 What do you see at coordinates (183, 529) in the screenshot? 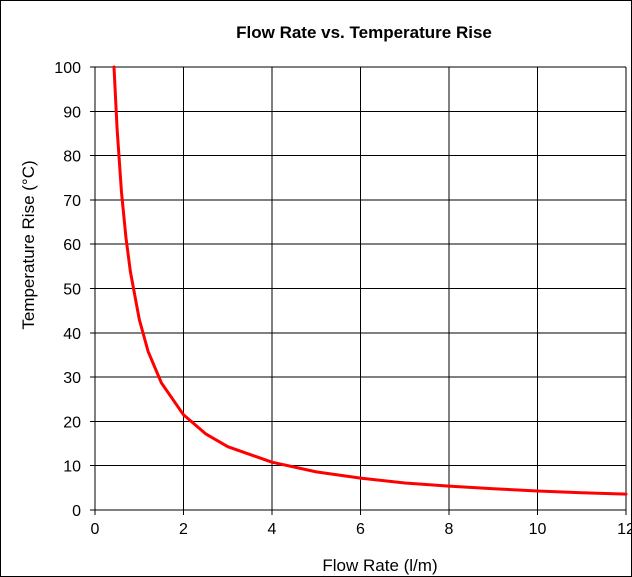
I see `x-tick-label: 2` at bounding box center [183, 529].